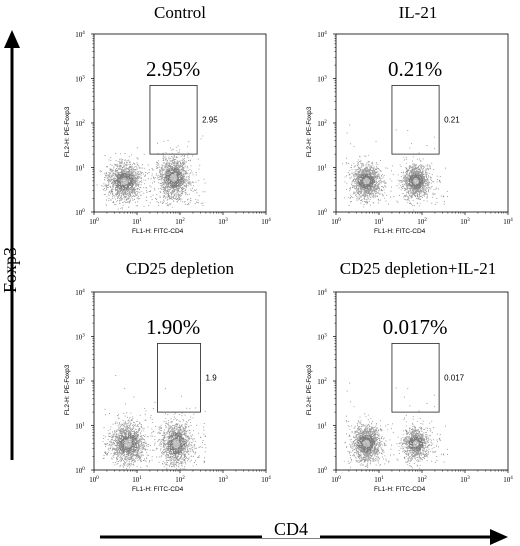 Image resolution: width=520 pixels, height=546 pixels. Describe the element at coordinates (291, 529) in the screenshot. I see `global-x-label: CD4` at that location.